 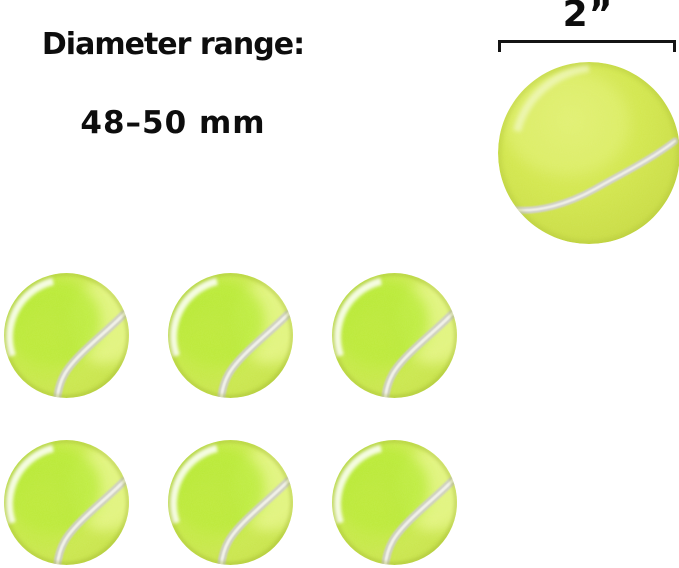 I want to click on tennis-ball-large-image, so click(x=588, y=153).